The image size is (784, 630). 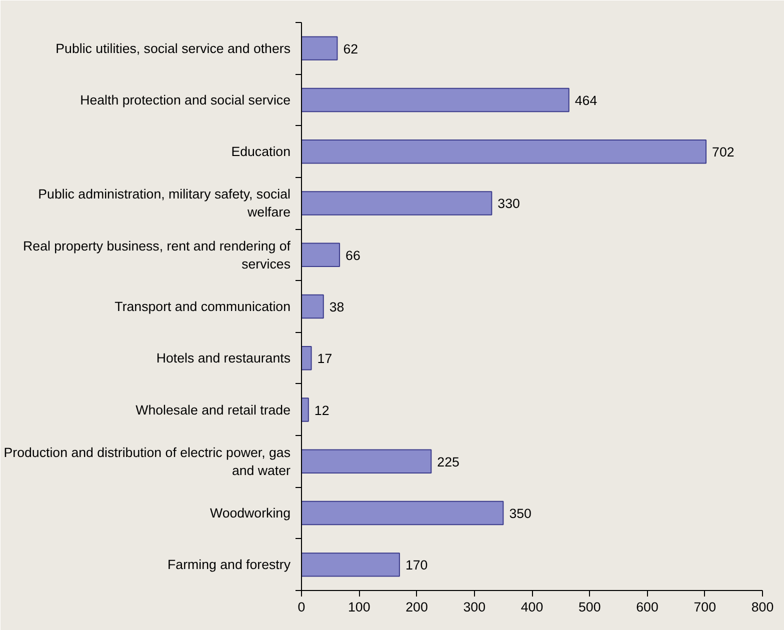 What do you see at coordinates (589, 607) in the screenshot?
I see `x-tick-label: 500` at bounding box center [589, 607].